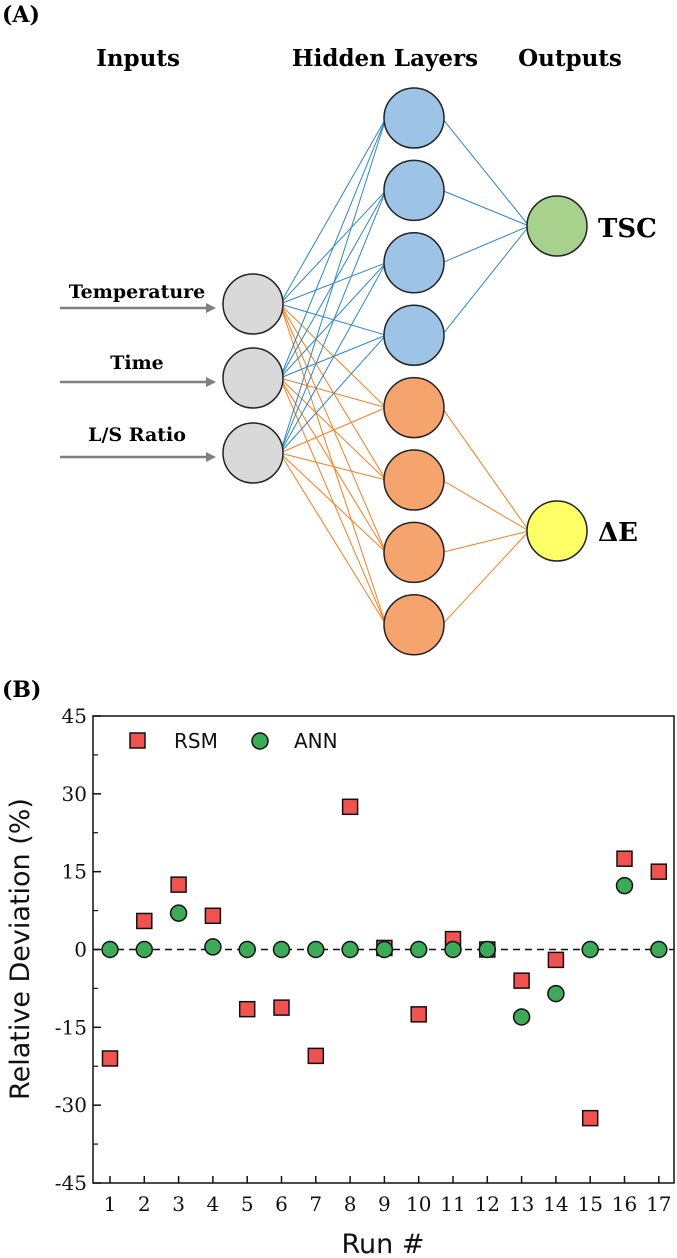 This screenshot has height=1258, width=677. I want to click on x-tick-label: 2, so click(144, 1204).